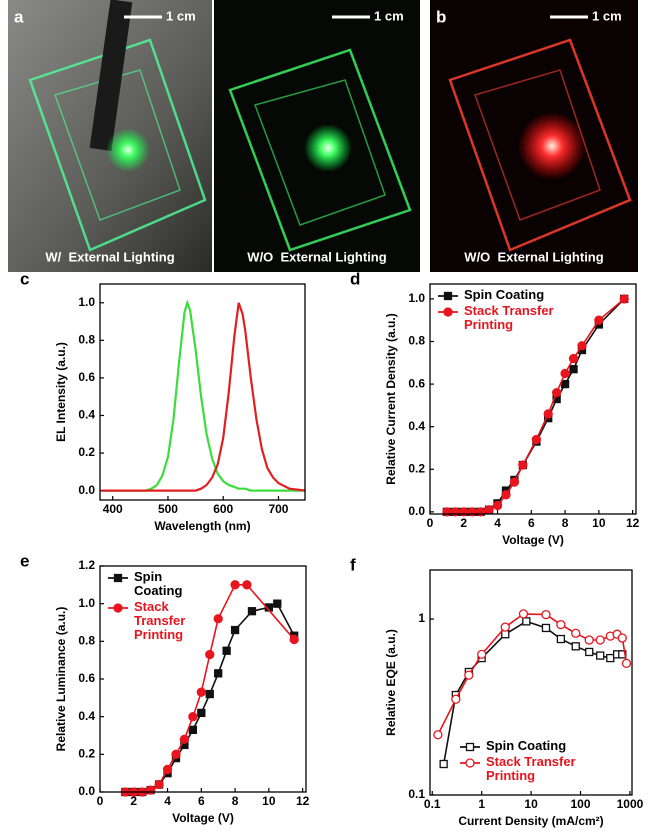 This screenshot has height=833, width=654. I want to click on panel-letter: d, so click(355, 278).